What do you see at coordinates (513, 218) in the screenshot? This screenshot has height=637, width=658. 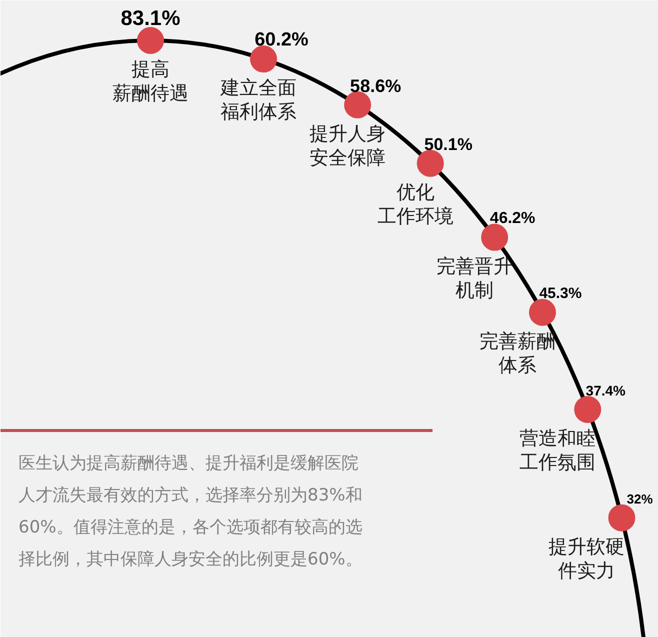 I see `data-label: 46.2%` at bounding box center [513, 218].